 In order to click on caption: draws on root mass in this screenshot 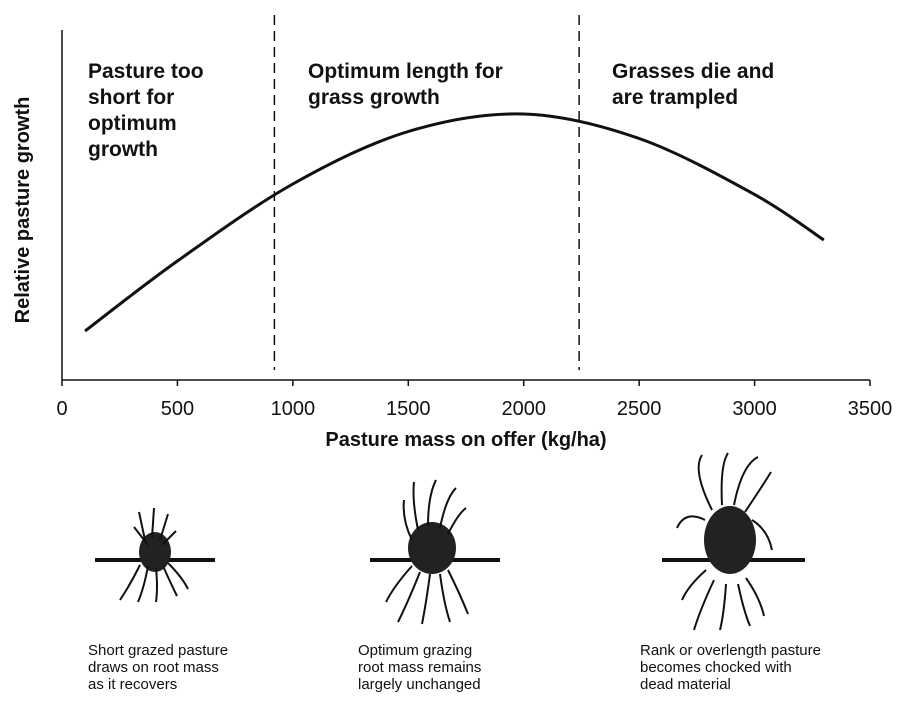, I will do `click(153, 667)`.